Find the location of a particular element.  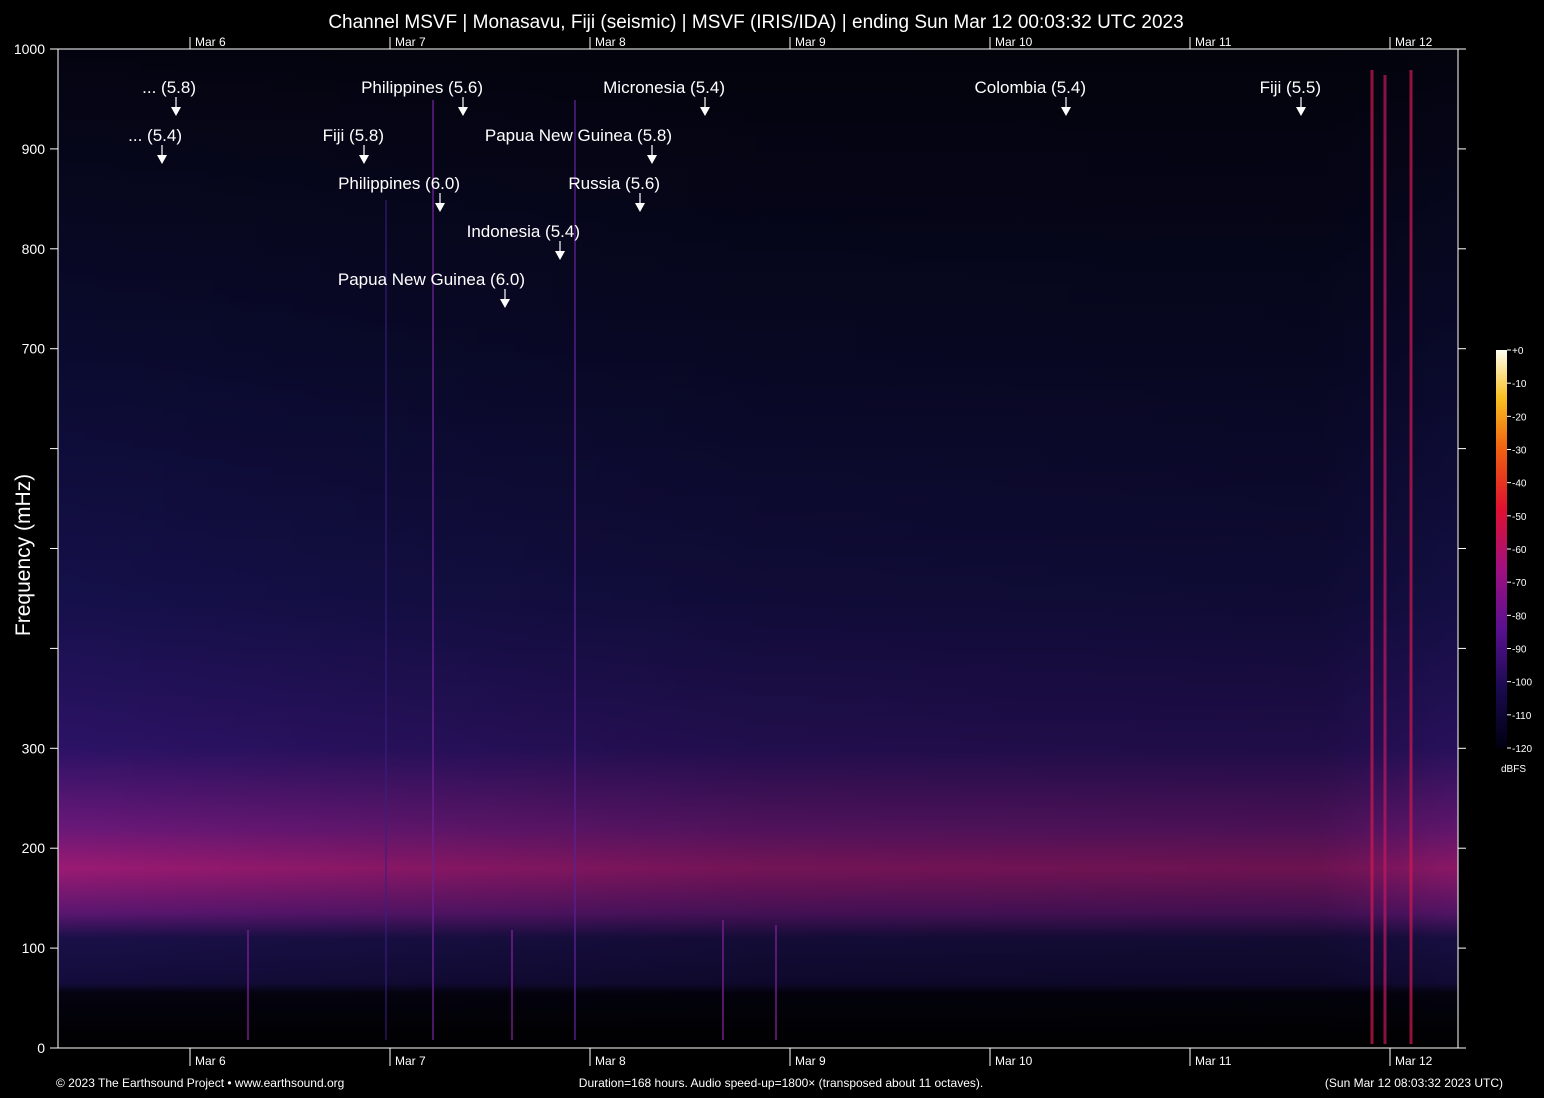

colorbar-tick-label: +0 is located at coordinates (1518, 351).